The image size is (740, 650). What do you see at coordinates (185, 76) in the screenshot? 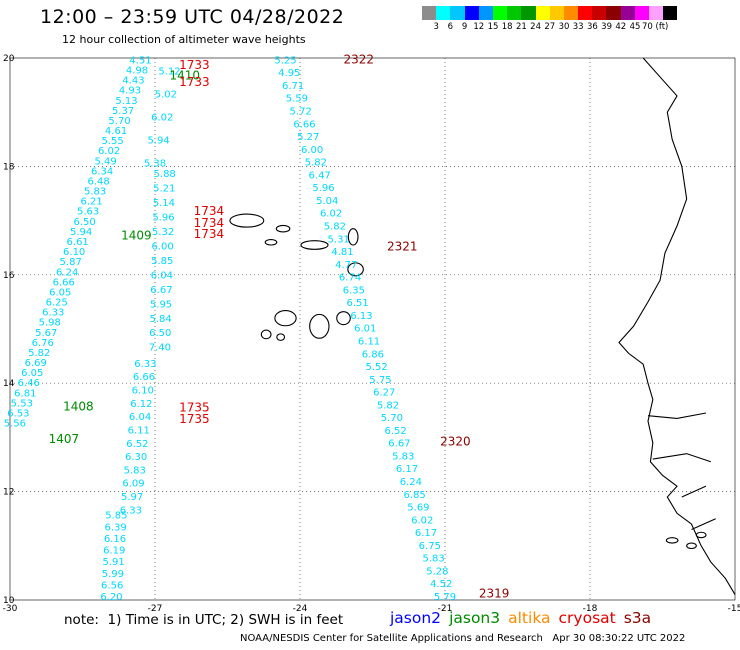
I see `pass-time-label: 1410` at bounding box center [185, 76].